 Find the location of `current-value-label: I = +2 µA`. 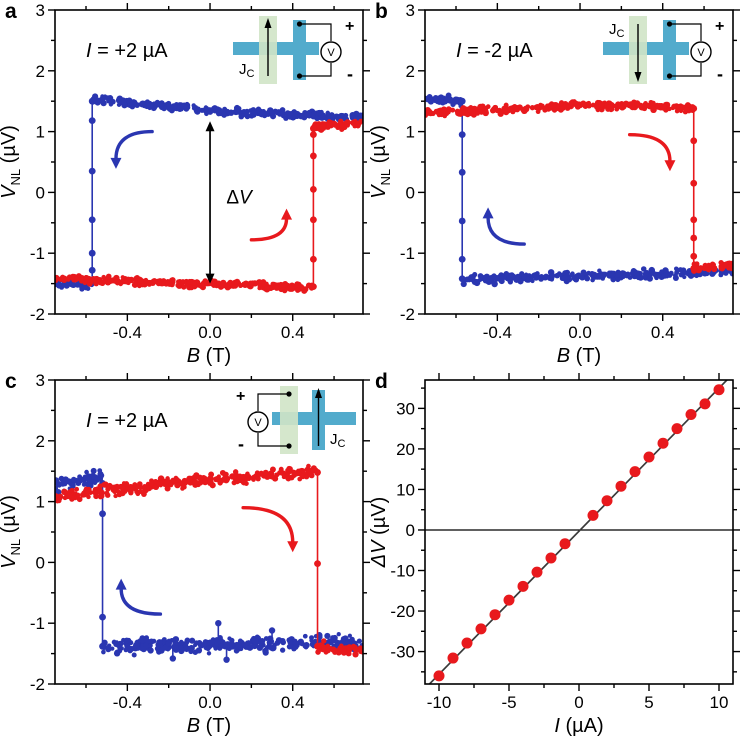

current-value-label: I = +2 µA is located at coordinates (127, 421).